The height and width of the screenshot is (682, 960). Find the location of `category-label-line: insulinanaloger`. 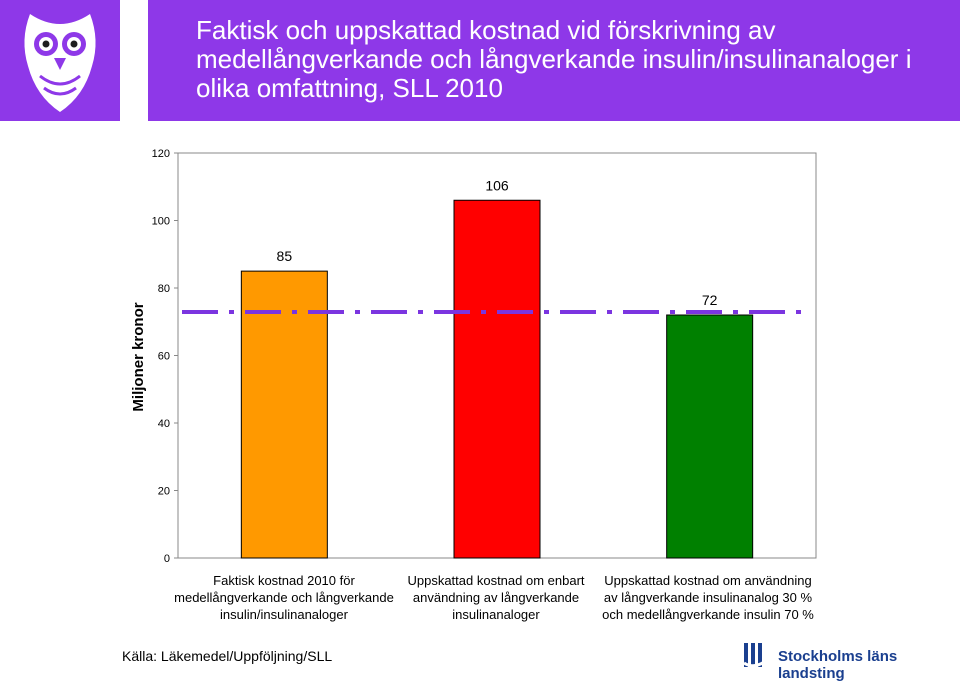

category-label-line: insulinanaloger is located at coordinates (496, 614).